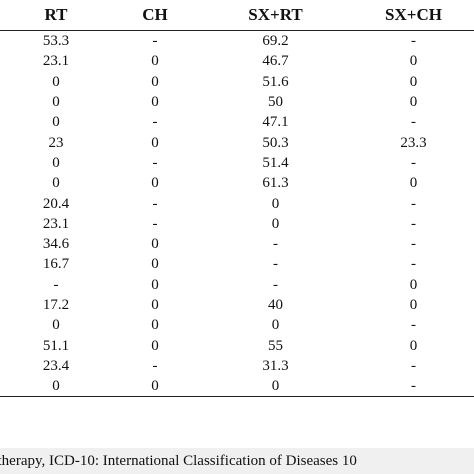 This screenshot has width=474, height=474. What do you see at coordinates (237, 102) in the screenshot?
I see `table-row: 0 0 50 0` at bounding box center [237, 102].